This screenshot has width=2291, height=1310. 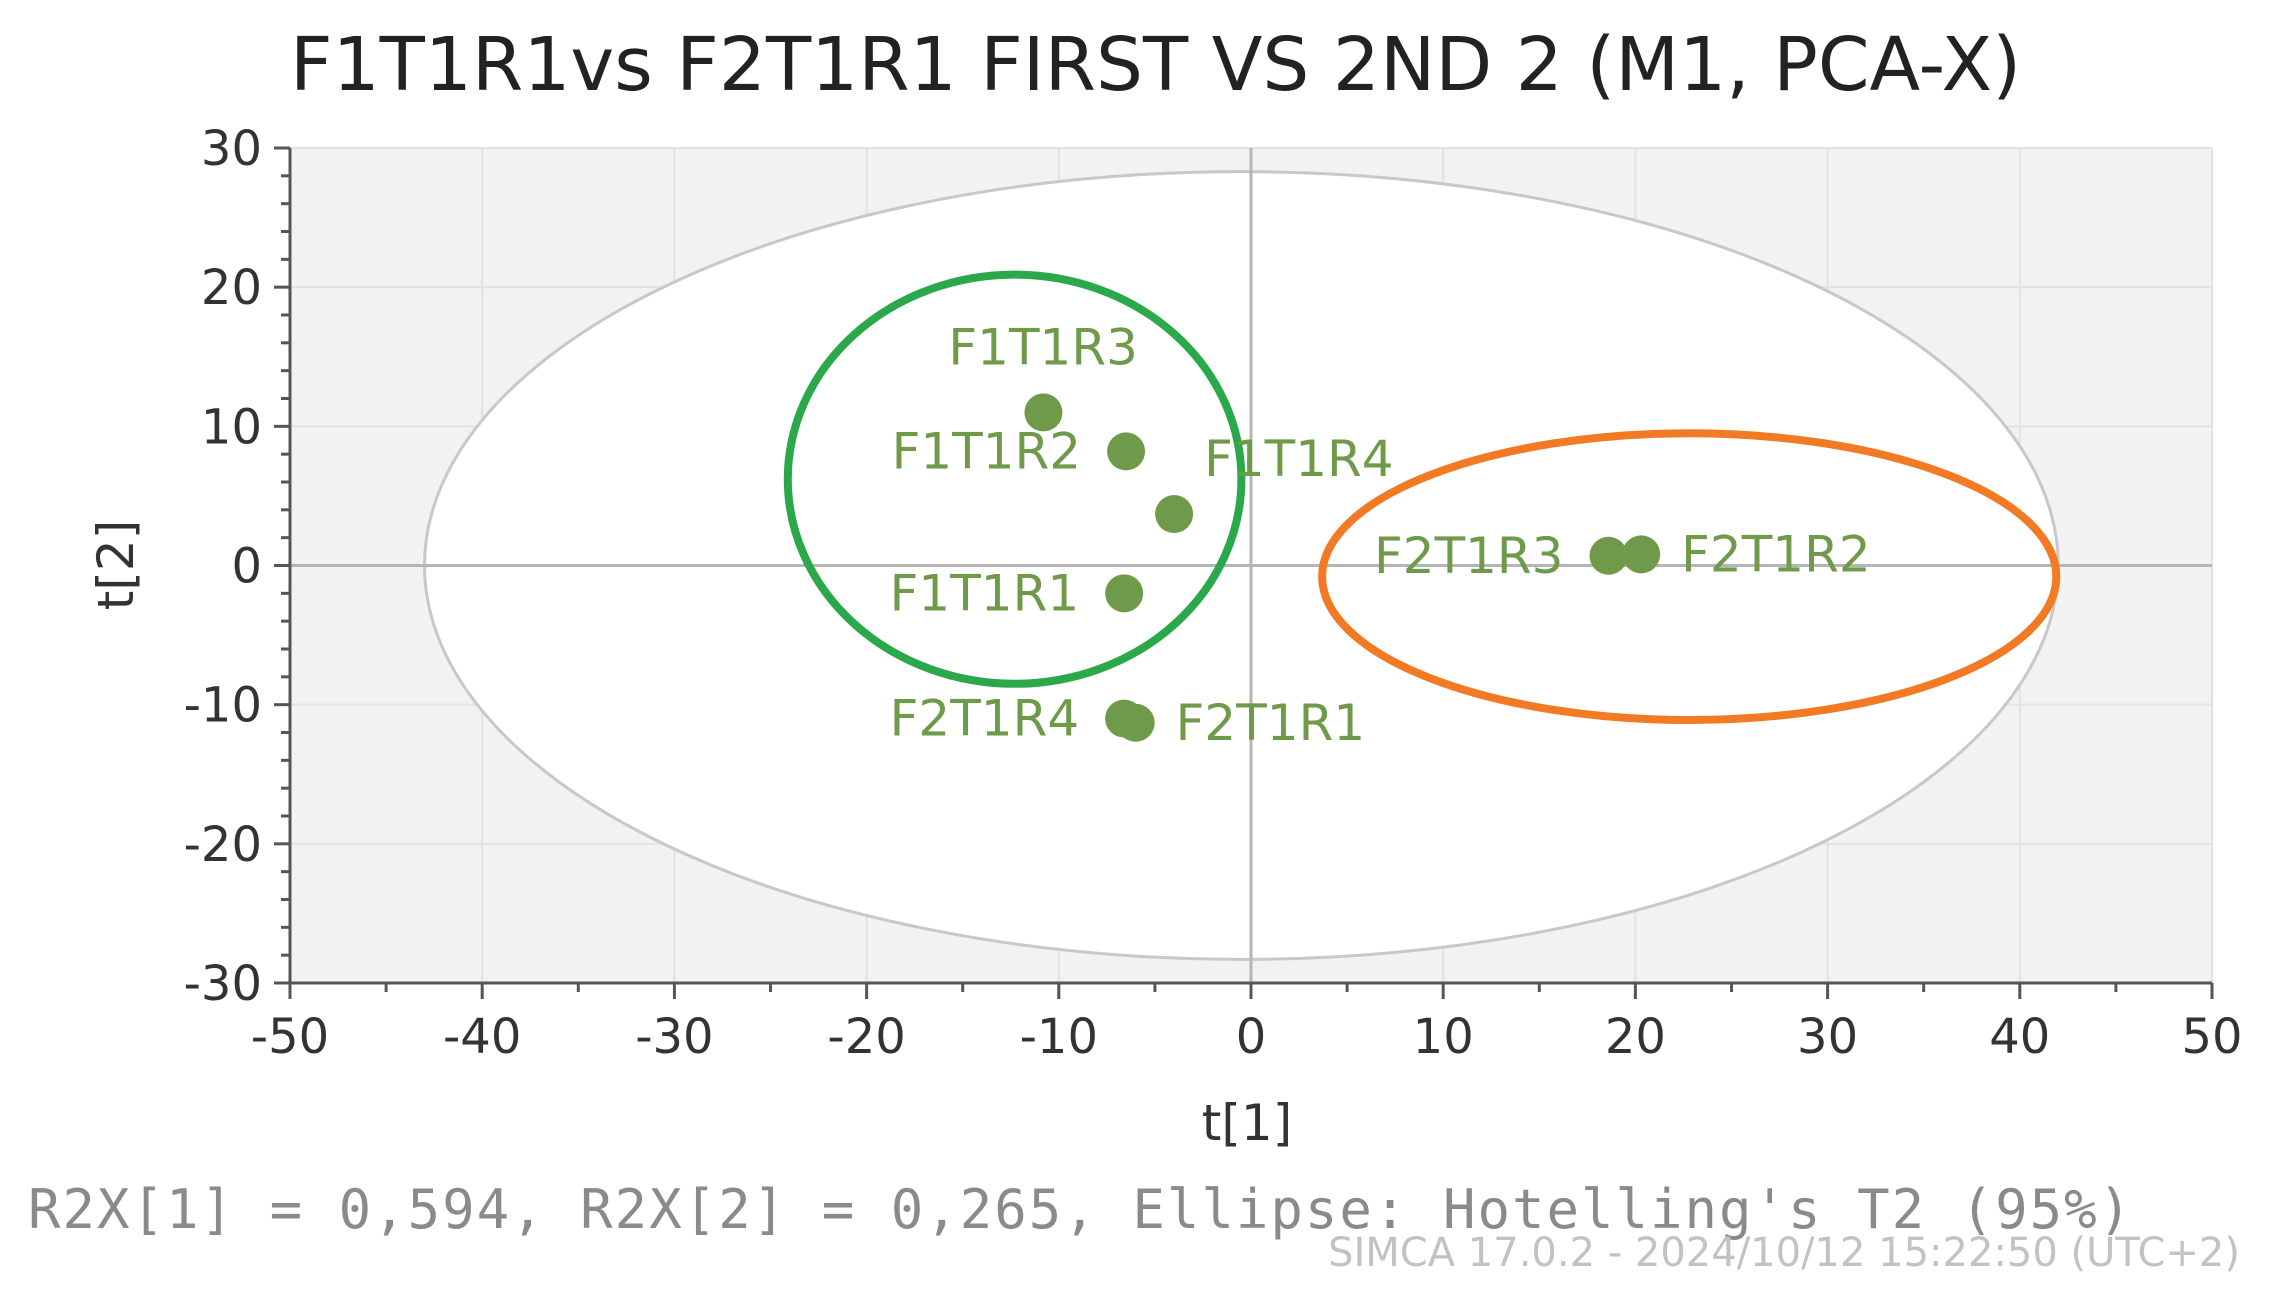 What do you see at coordinates (1641, 554) in the screenshot?
I see `data-point-f2t1r2` at bounding box center [1641, 554].